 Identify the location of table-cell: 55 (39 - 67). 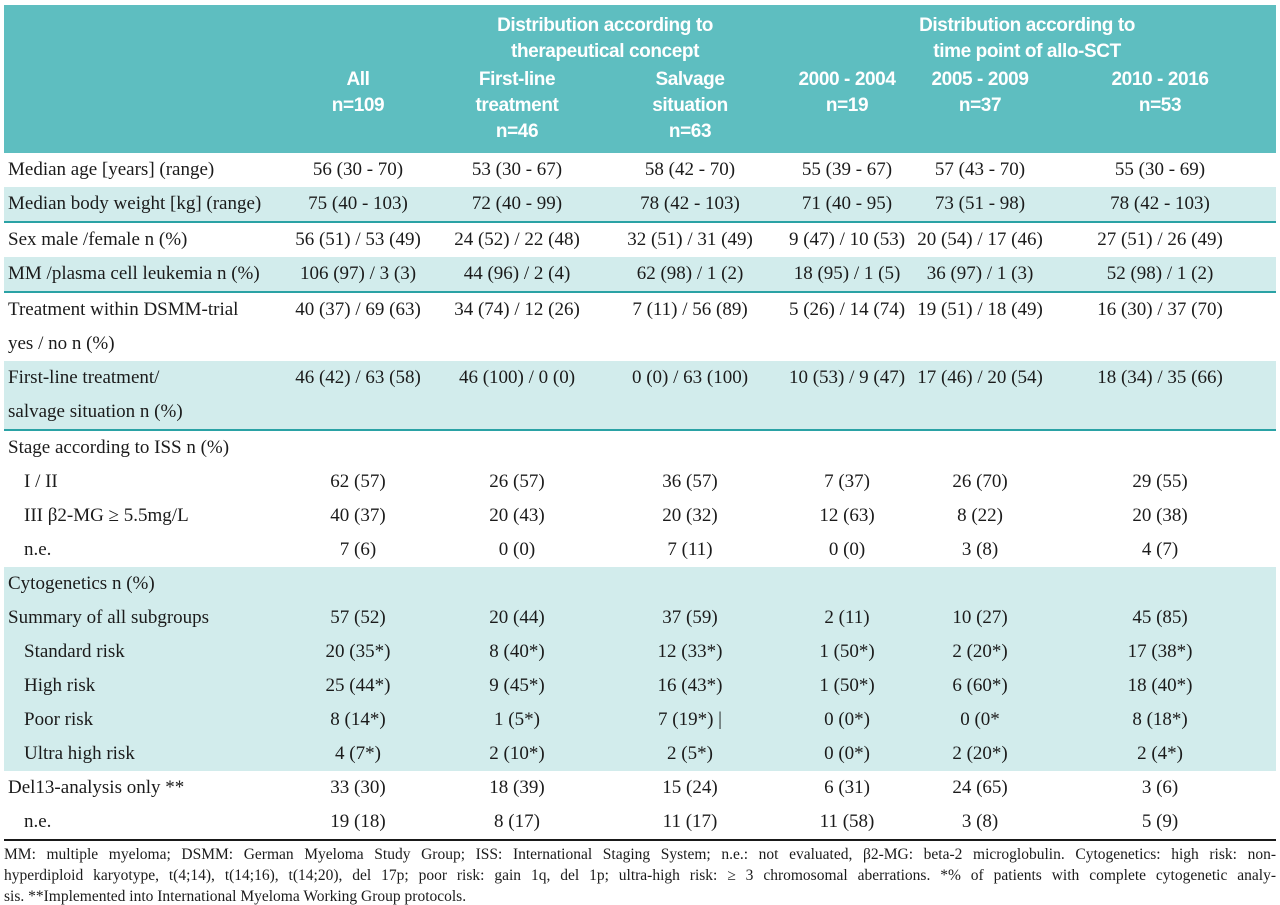
(847, 169).